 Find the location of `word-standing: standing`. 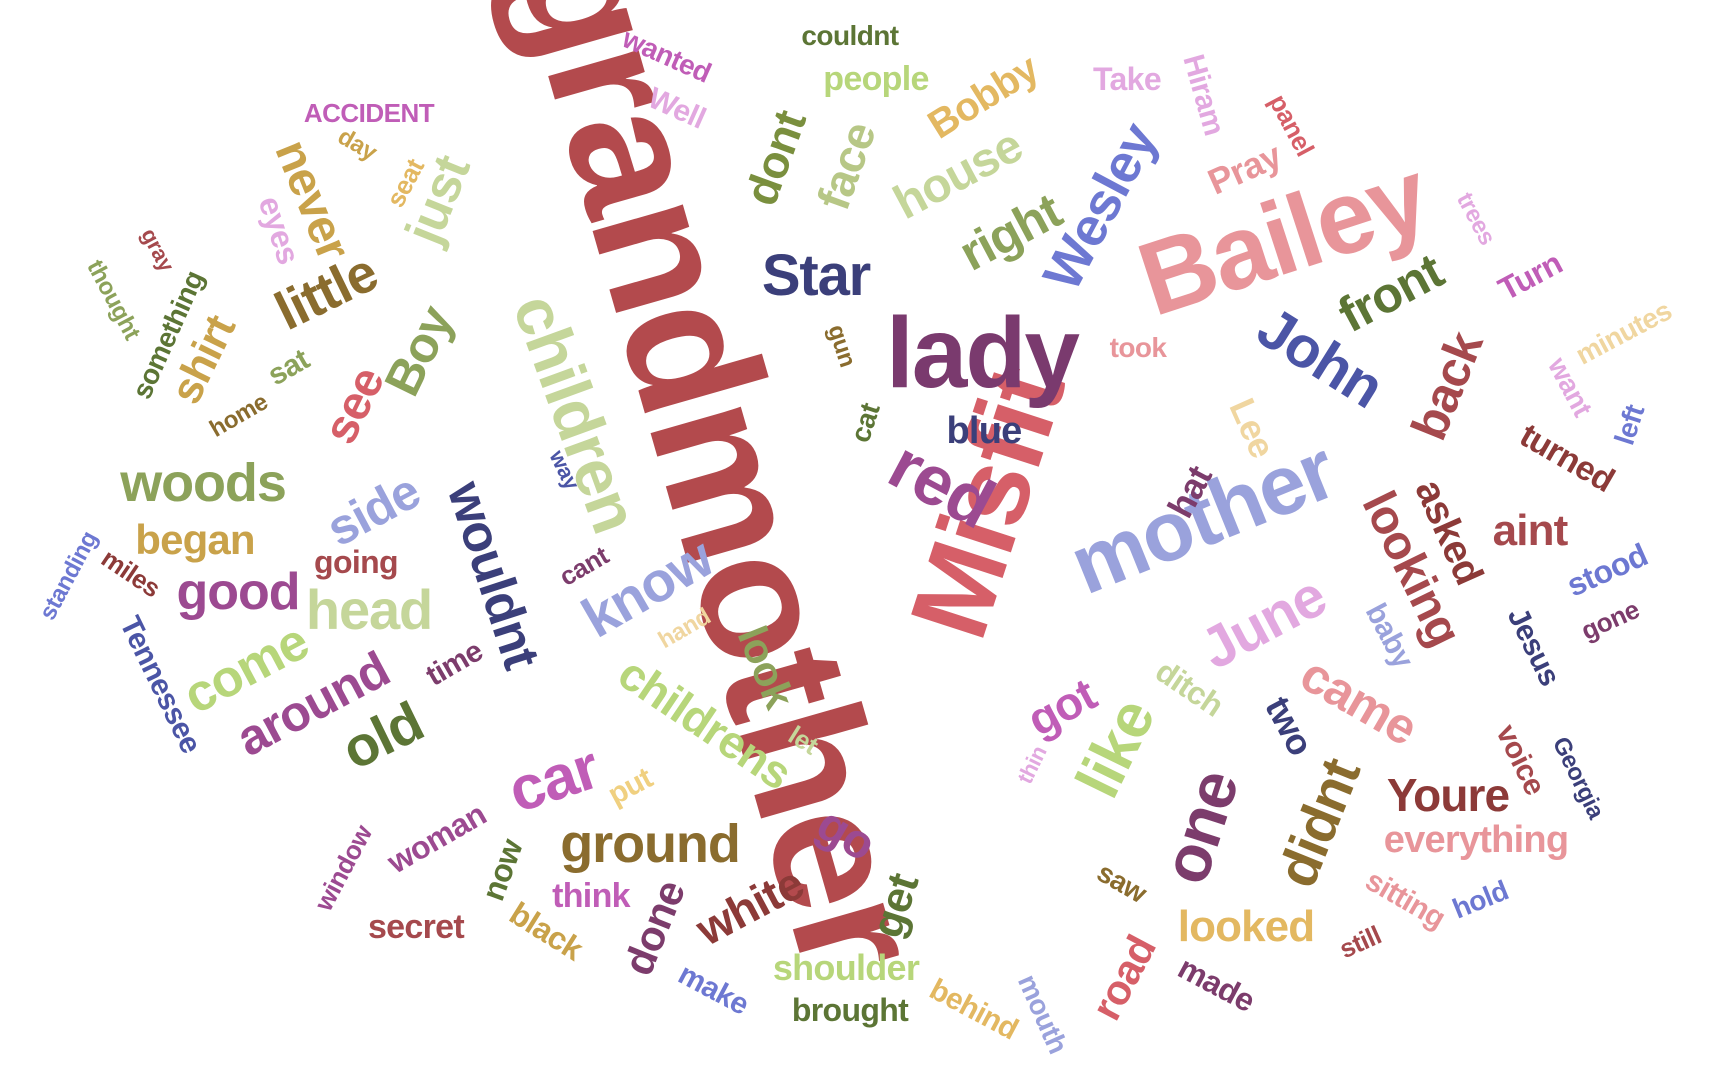

word-standing: standing is located at coordinates (69, 575).